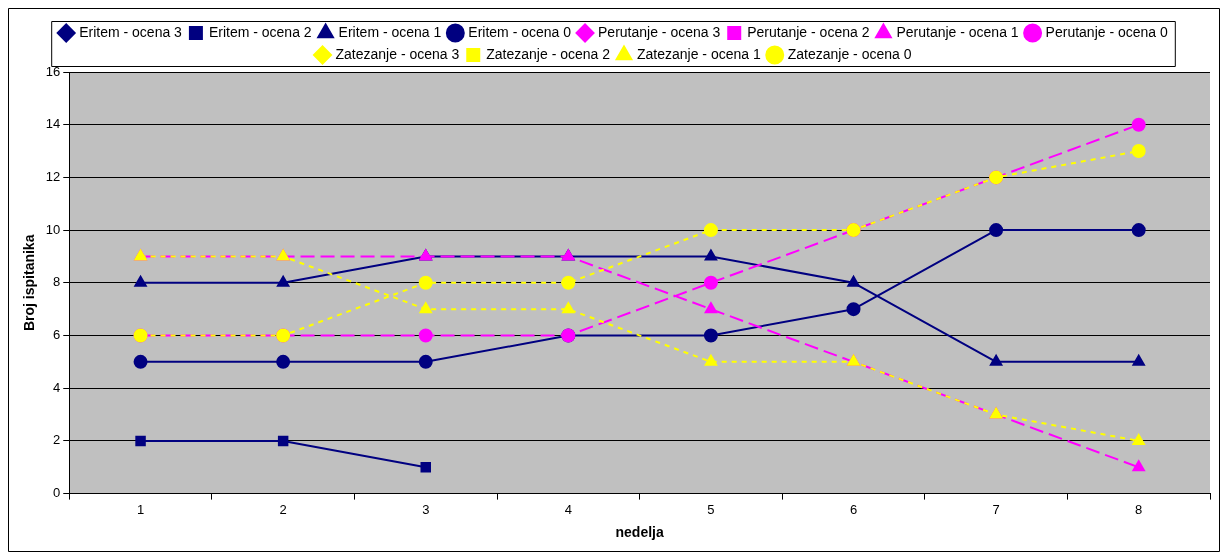 This screenshot has height=560, width=1228. Describe the element at coordinates (849, 53) in the screenshot. I see `legend-label: Zatezanje - ocena 0` at that location.